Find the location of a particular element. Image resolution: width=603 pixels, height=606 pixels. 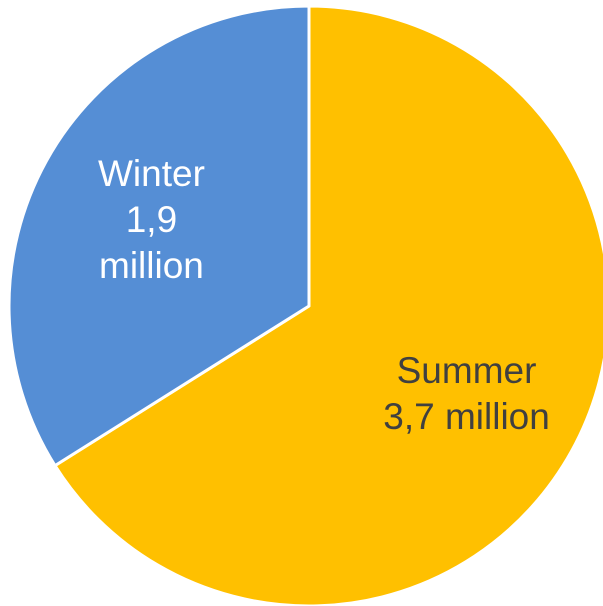

pie-label-summer: Summer 3,7 million is located at coordinates (466, 393).